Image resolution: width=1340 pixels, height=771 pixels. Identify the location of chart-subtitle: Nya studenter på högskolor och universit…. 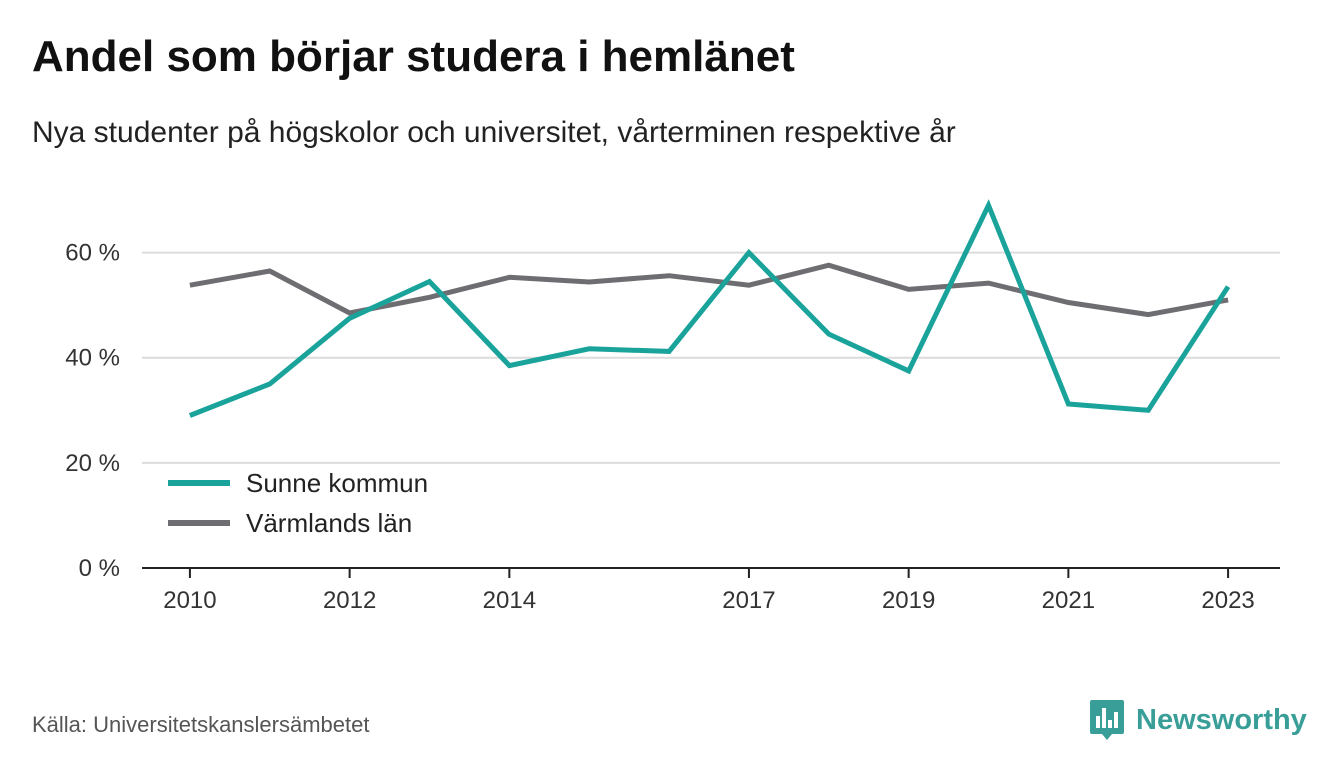
(494, 132).